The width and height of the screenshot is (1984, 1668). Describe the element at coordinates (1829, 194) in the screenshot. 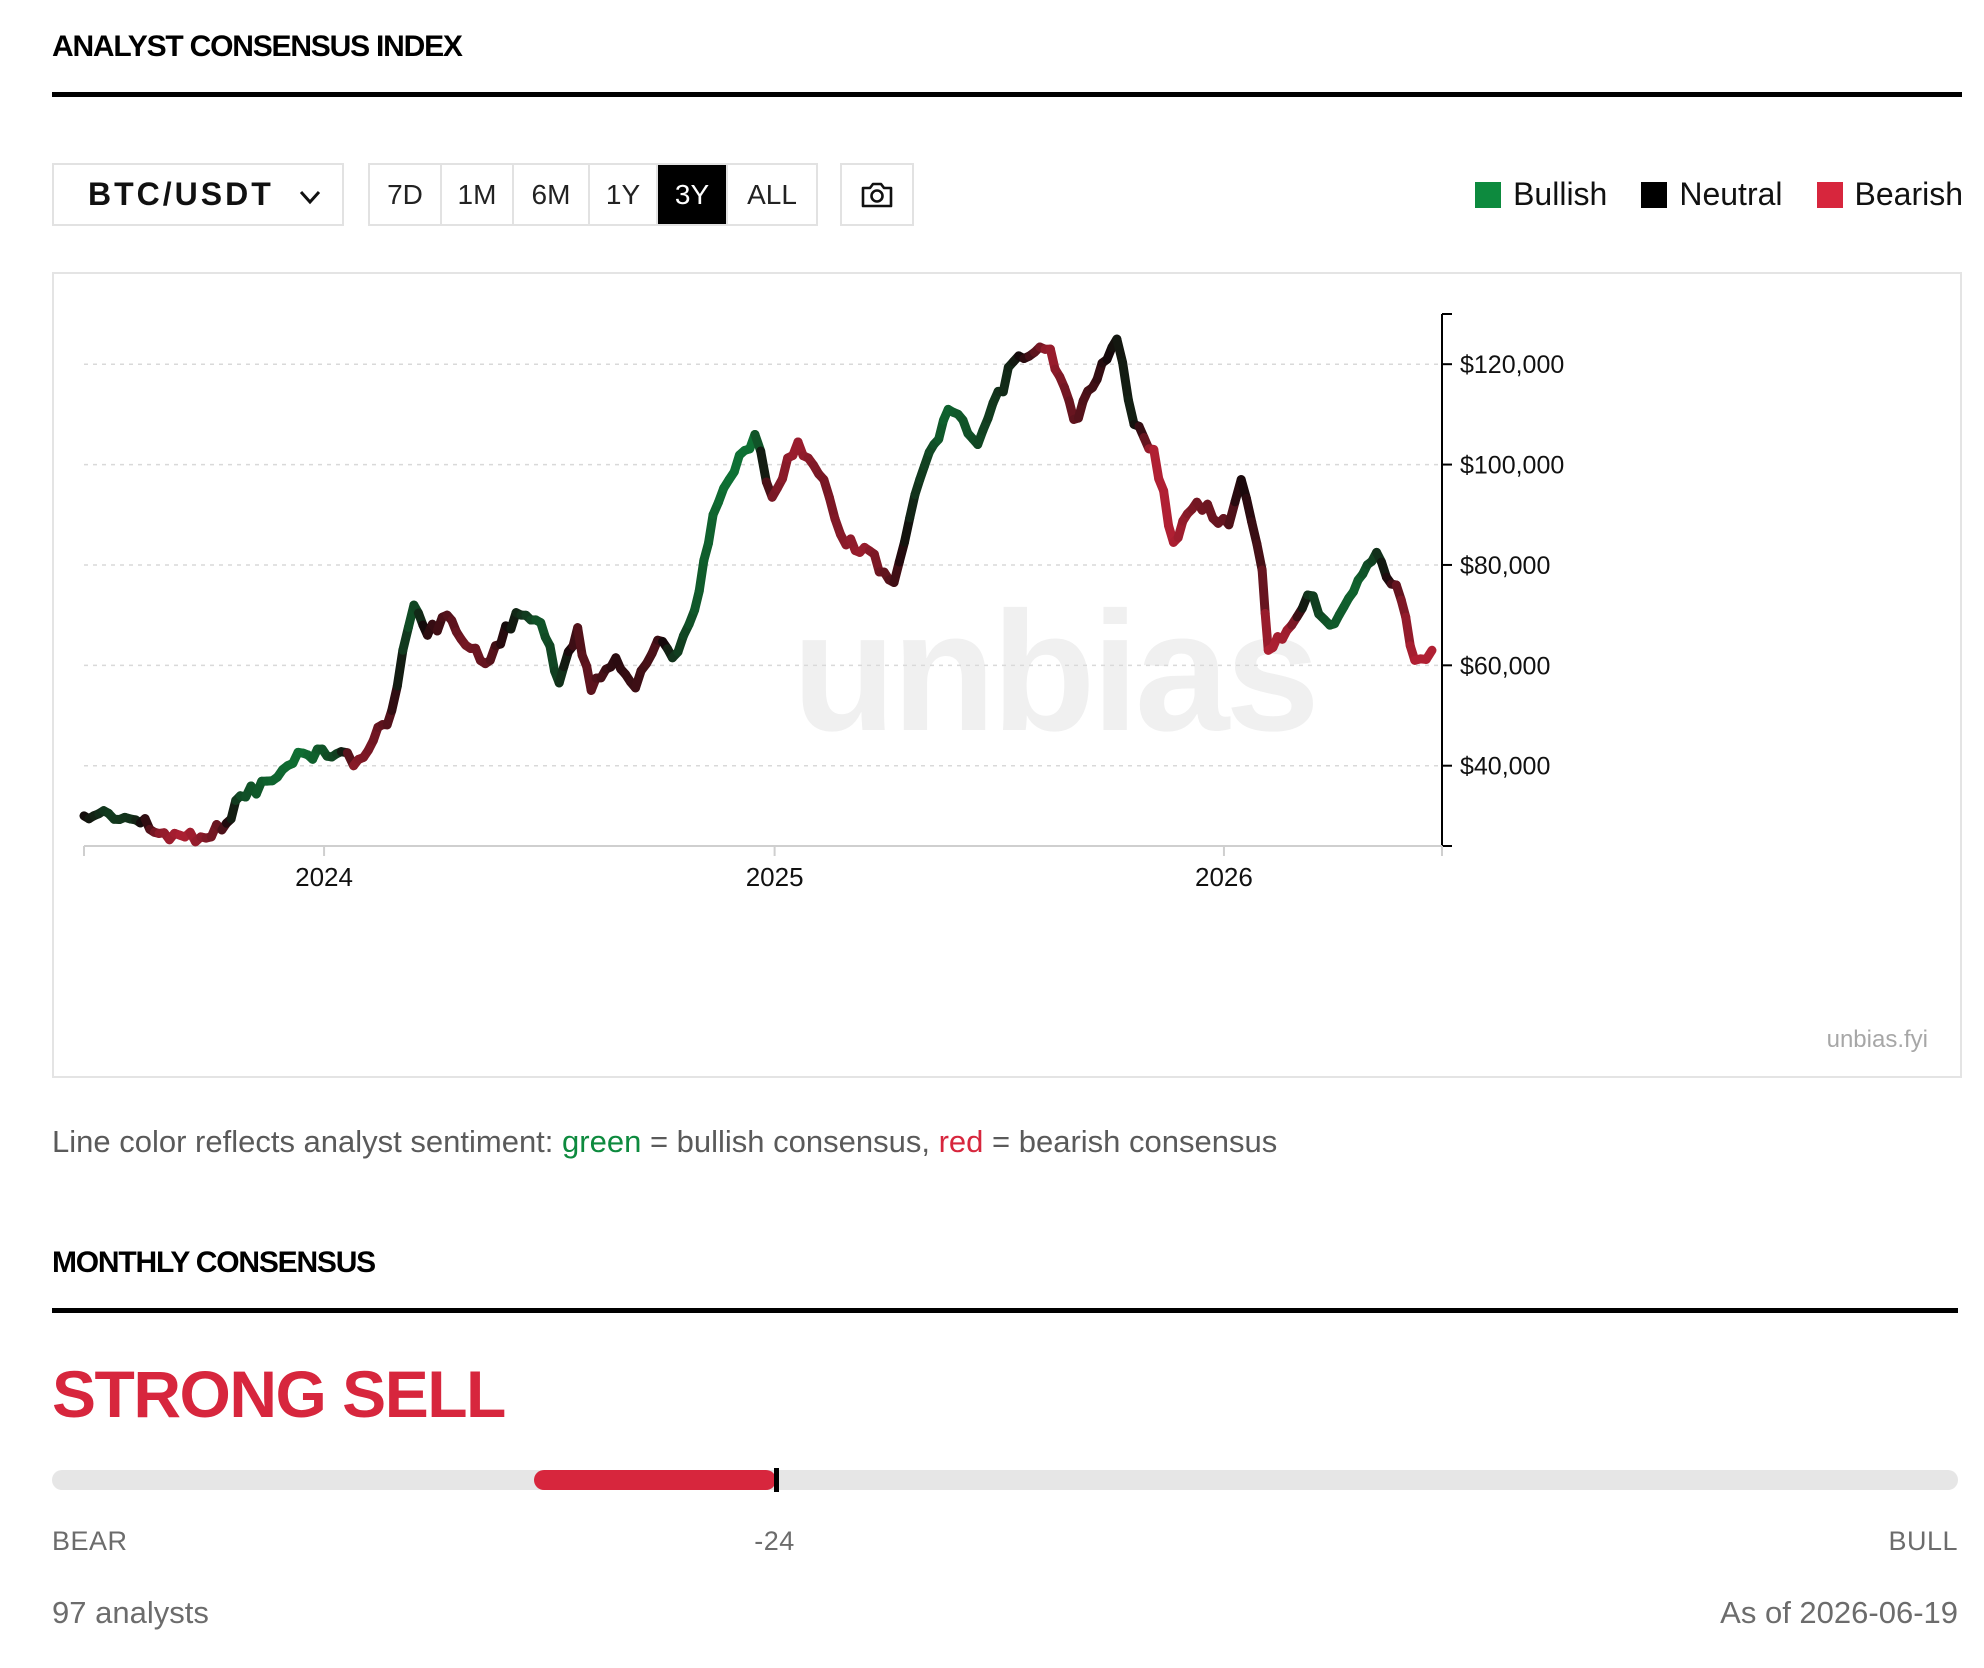

I see `legend-swatch-bearish` at that location.